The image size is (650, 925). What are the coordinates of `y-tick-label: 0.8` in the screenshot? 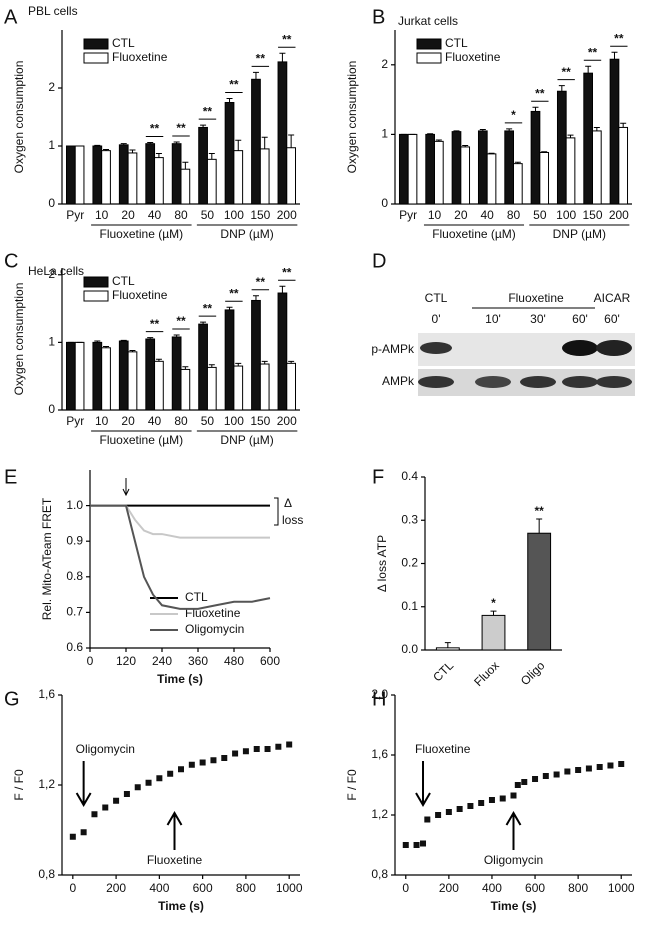 It's located at (74, 576).